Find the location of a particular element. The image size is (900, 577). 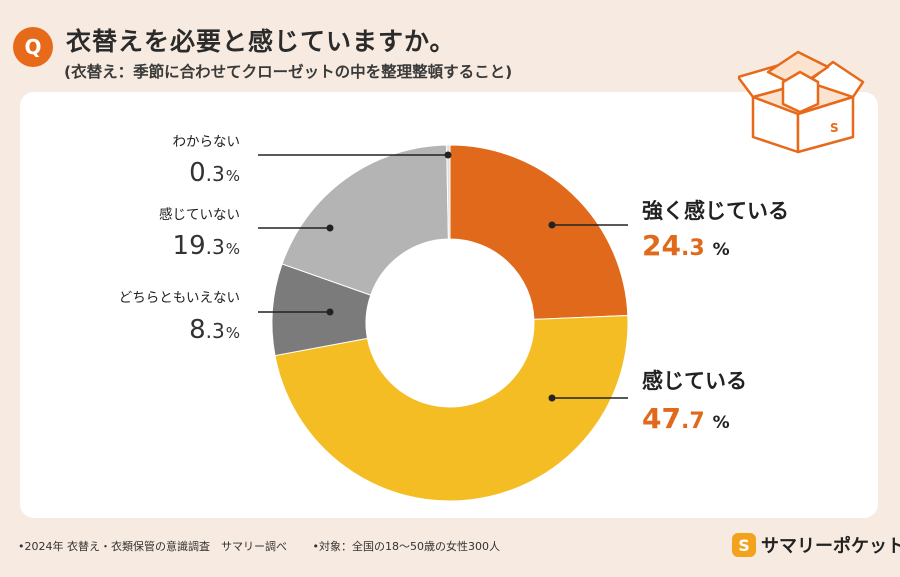

page-title: 衣替えを必要と感じていますか。 is located at coordinates (261, 41).